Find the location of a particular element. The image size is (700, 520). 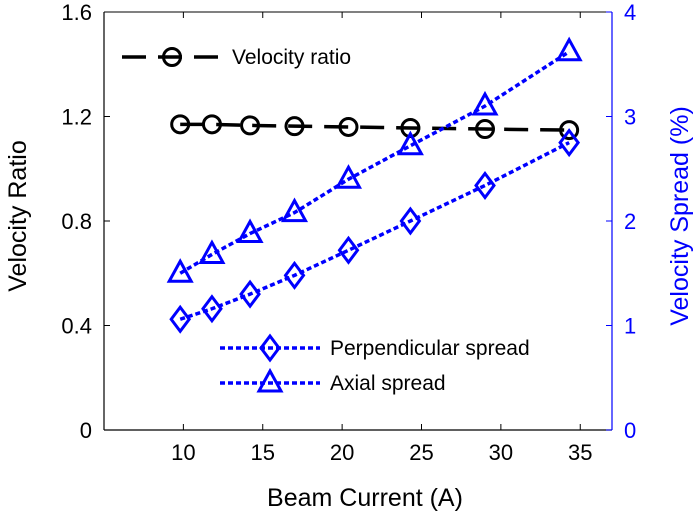

x-tick-label: 10 is located at coordinates (183, 452).